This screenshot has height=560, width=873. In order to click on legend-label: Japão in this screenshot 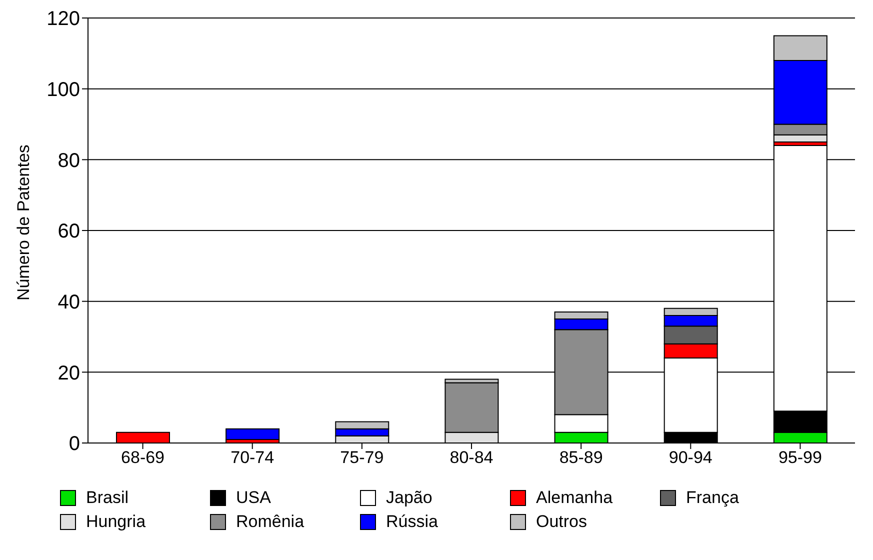, I will do `click(409, 498)`.